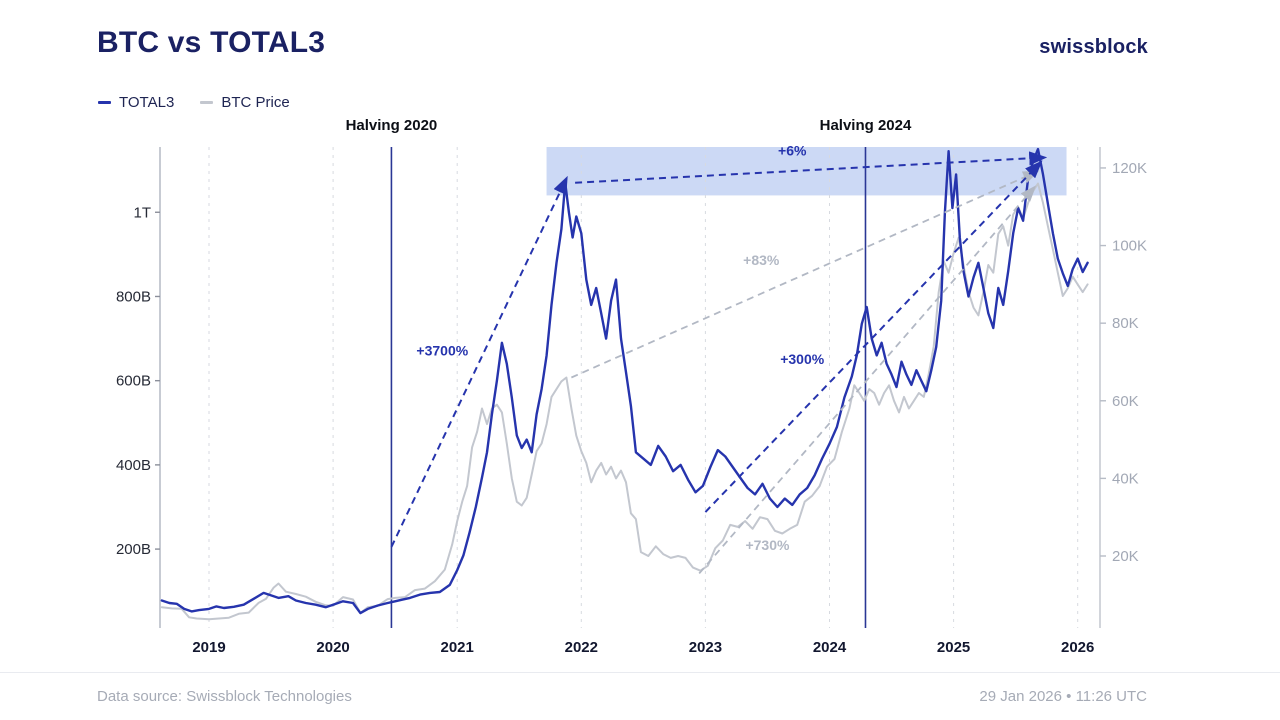 The width and height of the screenshot is (1280, 720). I want to click on y-right-label-100K: 100K, so click(1129, 246).